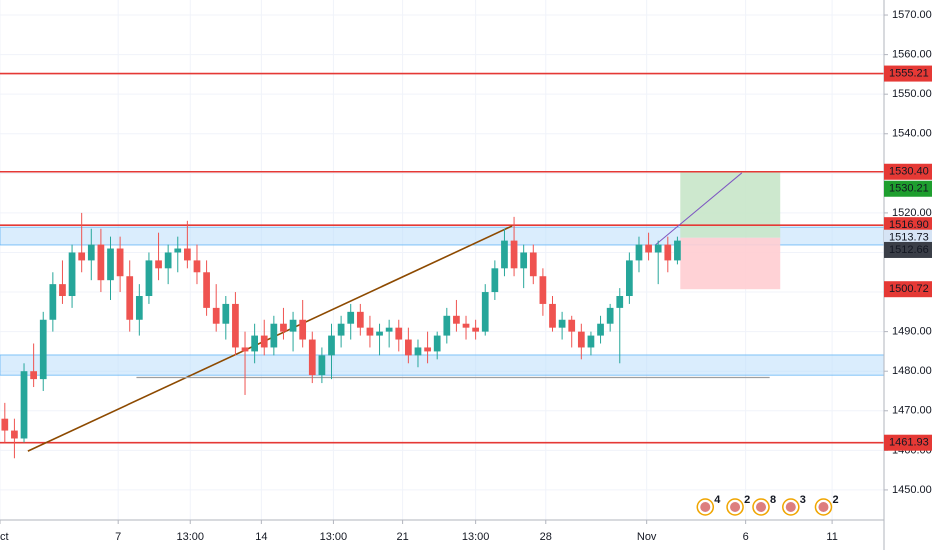 This screenshot has height=550, width=932. I want to click on projection-line, so click(698, 209).